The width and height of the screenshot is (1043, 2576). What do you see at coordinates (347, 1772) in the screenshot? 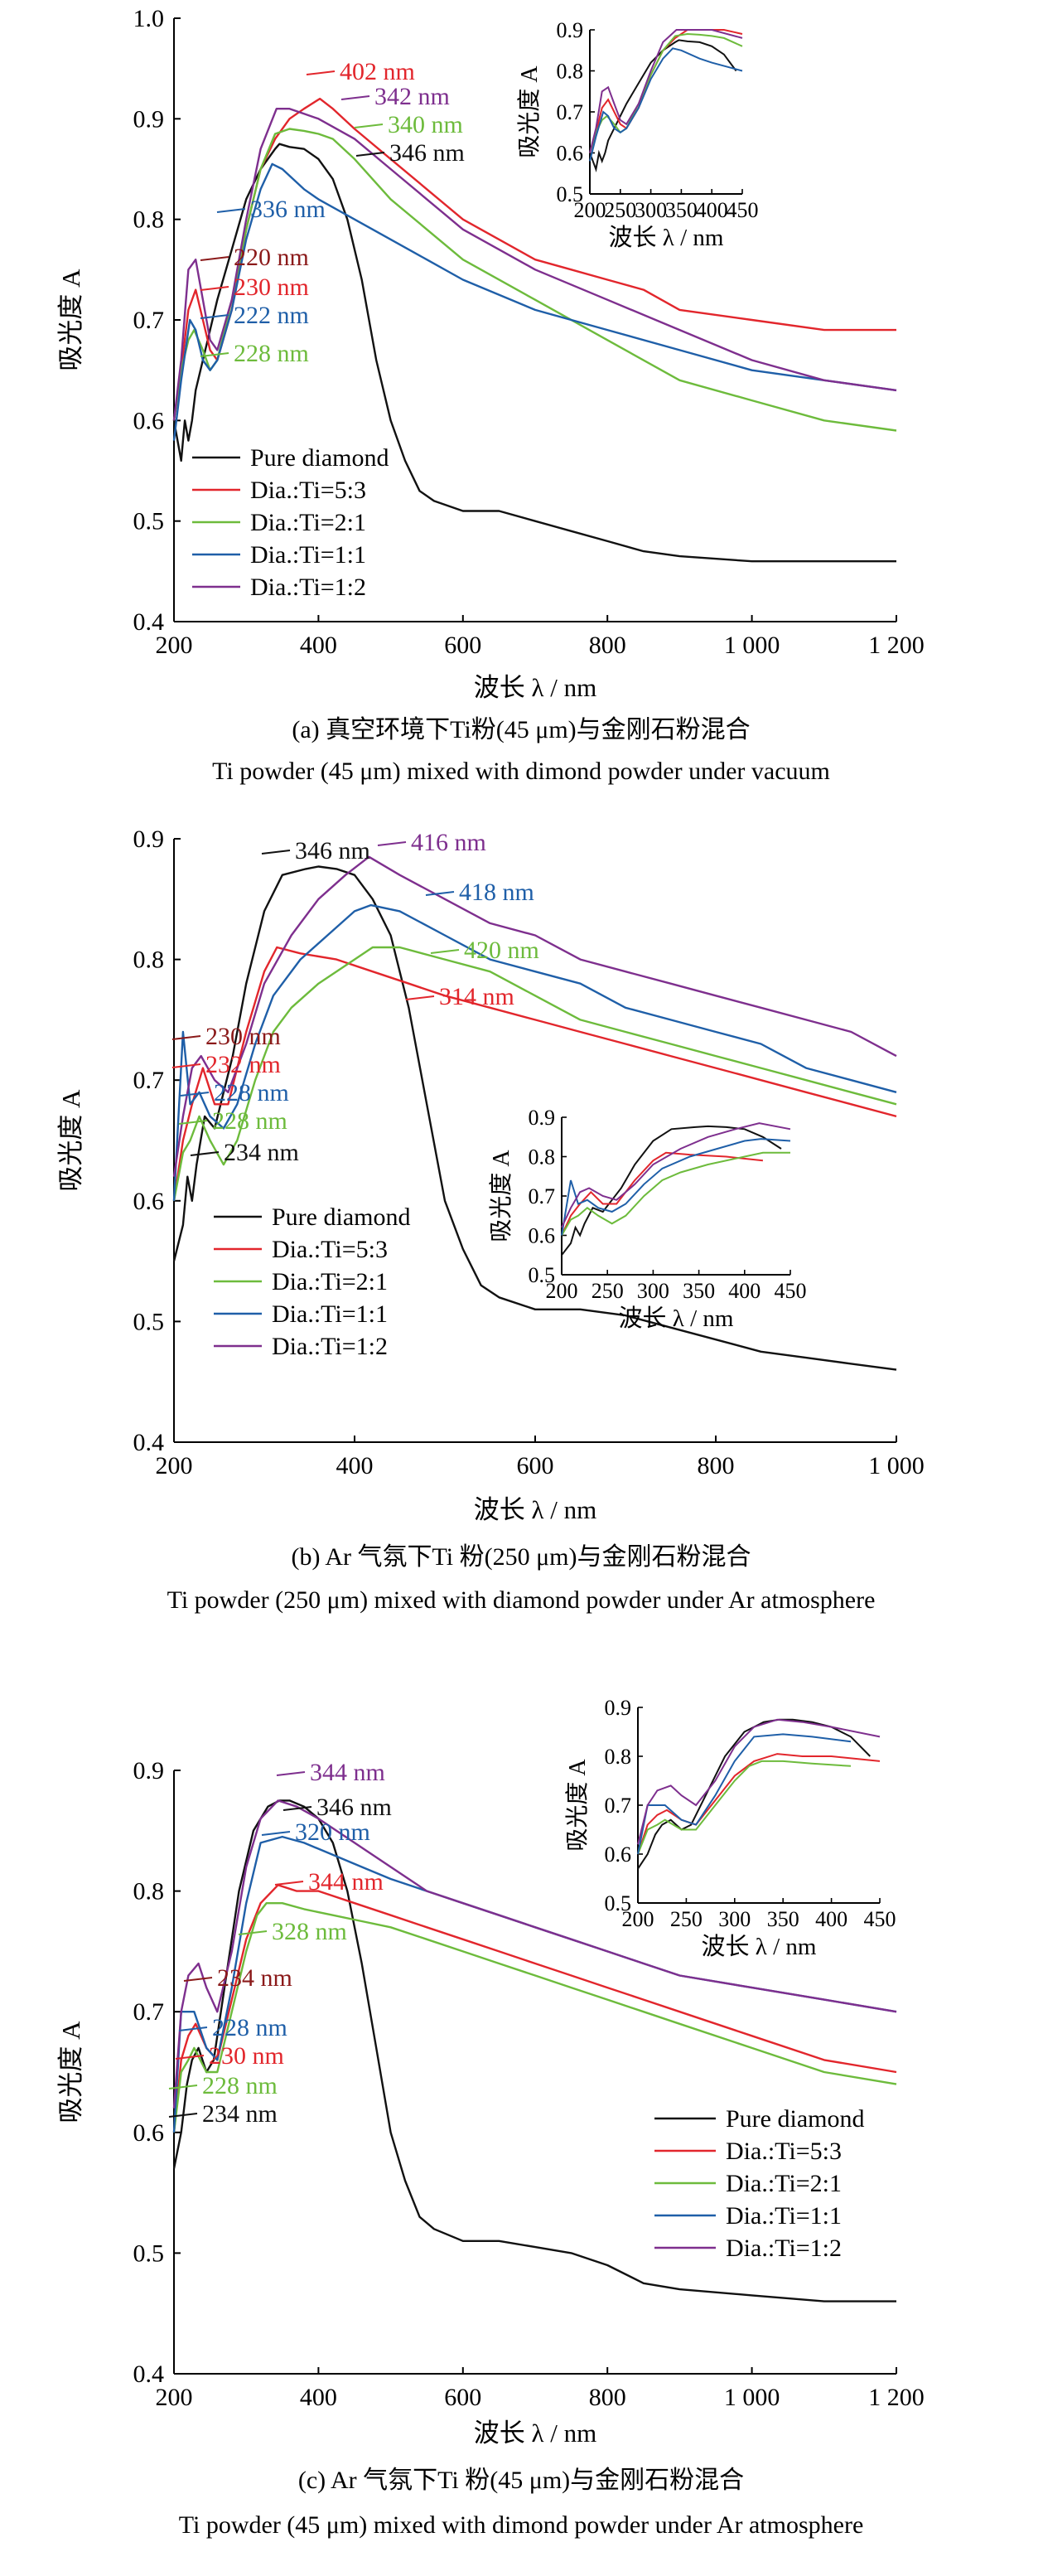
I see `peak-annotation: 344 nm` at bounding box center [347, 1772].